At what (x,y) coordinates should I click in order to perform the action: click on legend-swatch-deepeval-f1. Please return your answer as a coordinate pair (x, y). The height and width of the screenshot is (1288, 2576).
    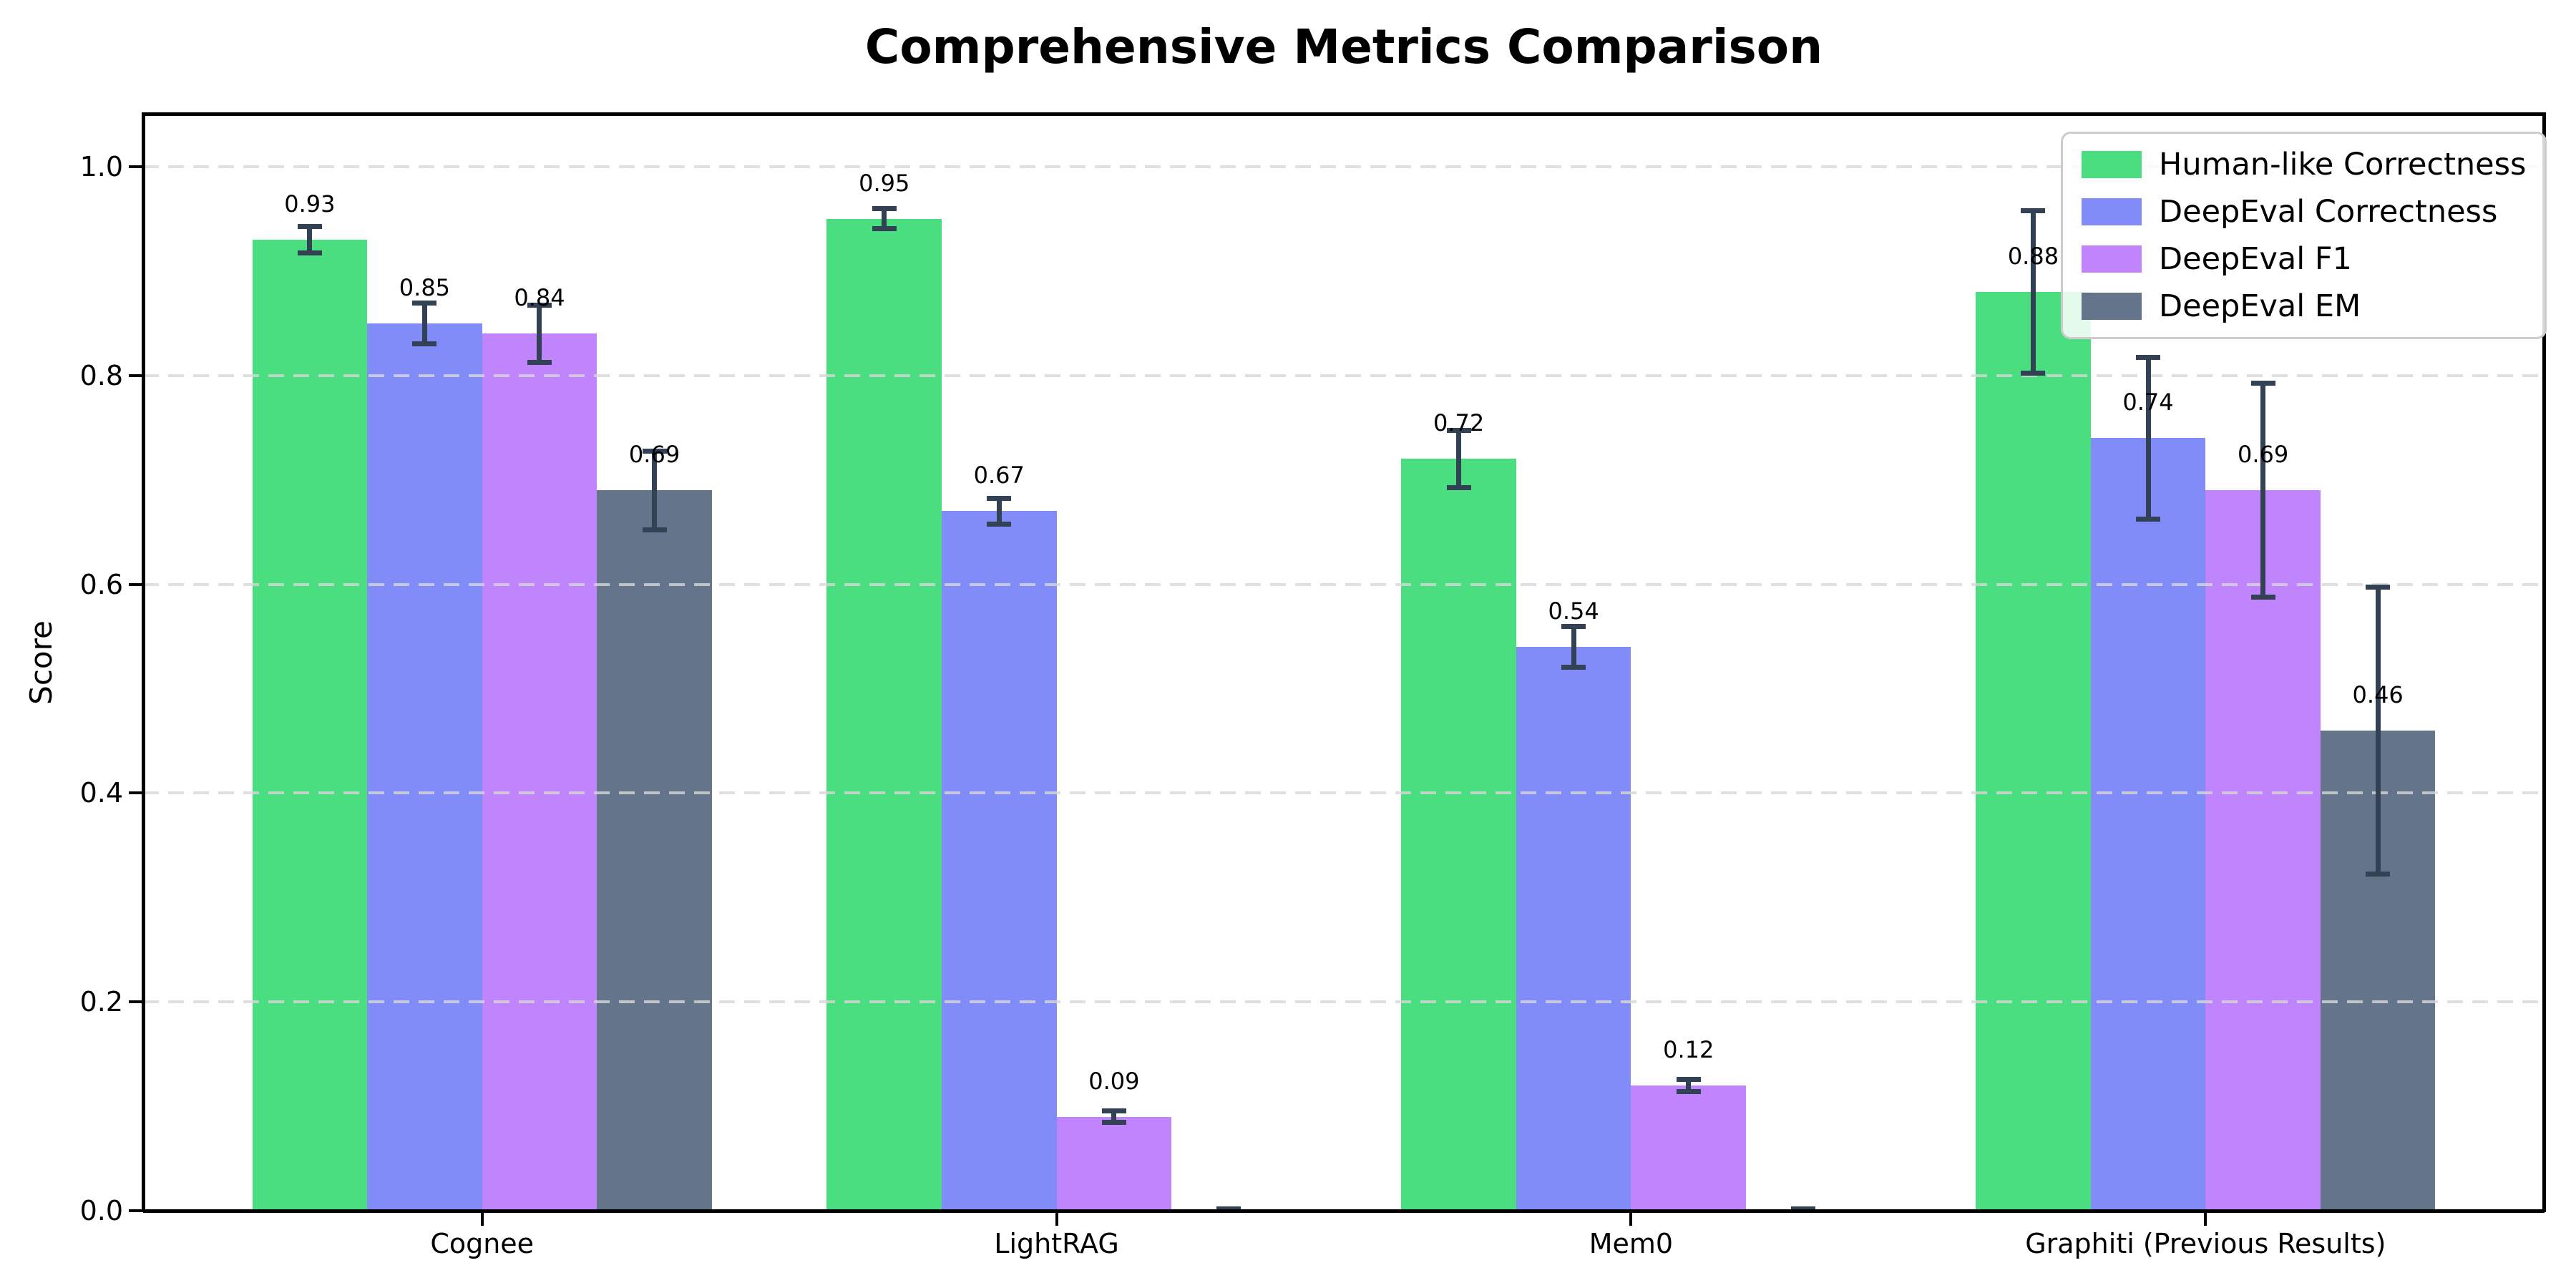
    Looking at the image, I should click on (2112, 259).